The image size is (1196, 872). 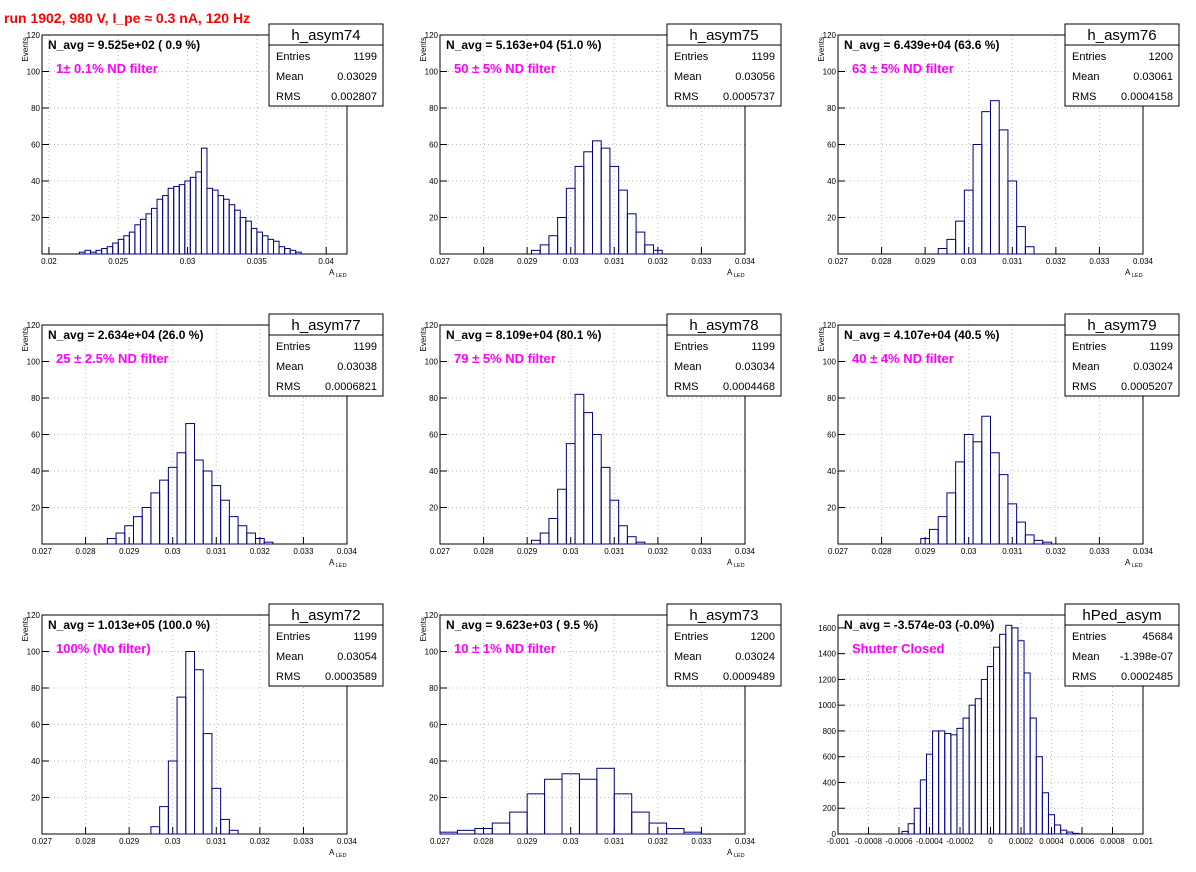 What do you see at coordinates (1153, 77) in the screenshot?
I see `stats-value: 0.03061` at bounding box center [1153, 77].